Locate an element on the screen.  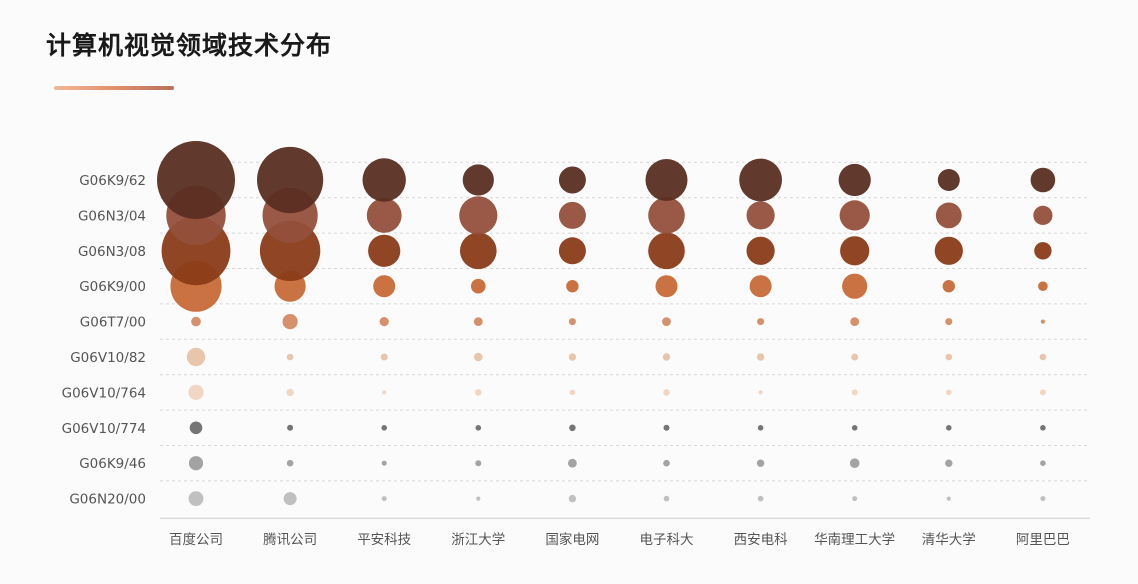
y-tick-label: G06K9/62 is located at coordinates (112, 181).